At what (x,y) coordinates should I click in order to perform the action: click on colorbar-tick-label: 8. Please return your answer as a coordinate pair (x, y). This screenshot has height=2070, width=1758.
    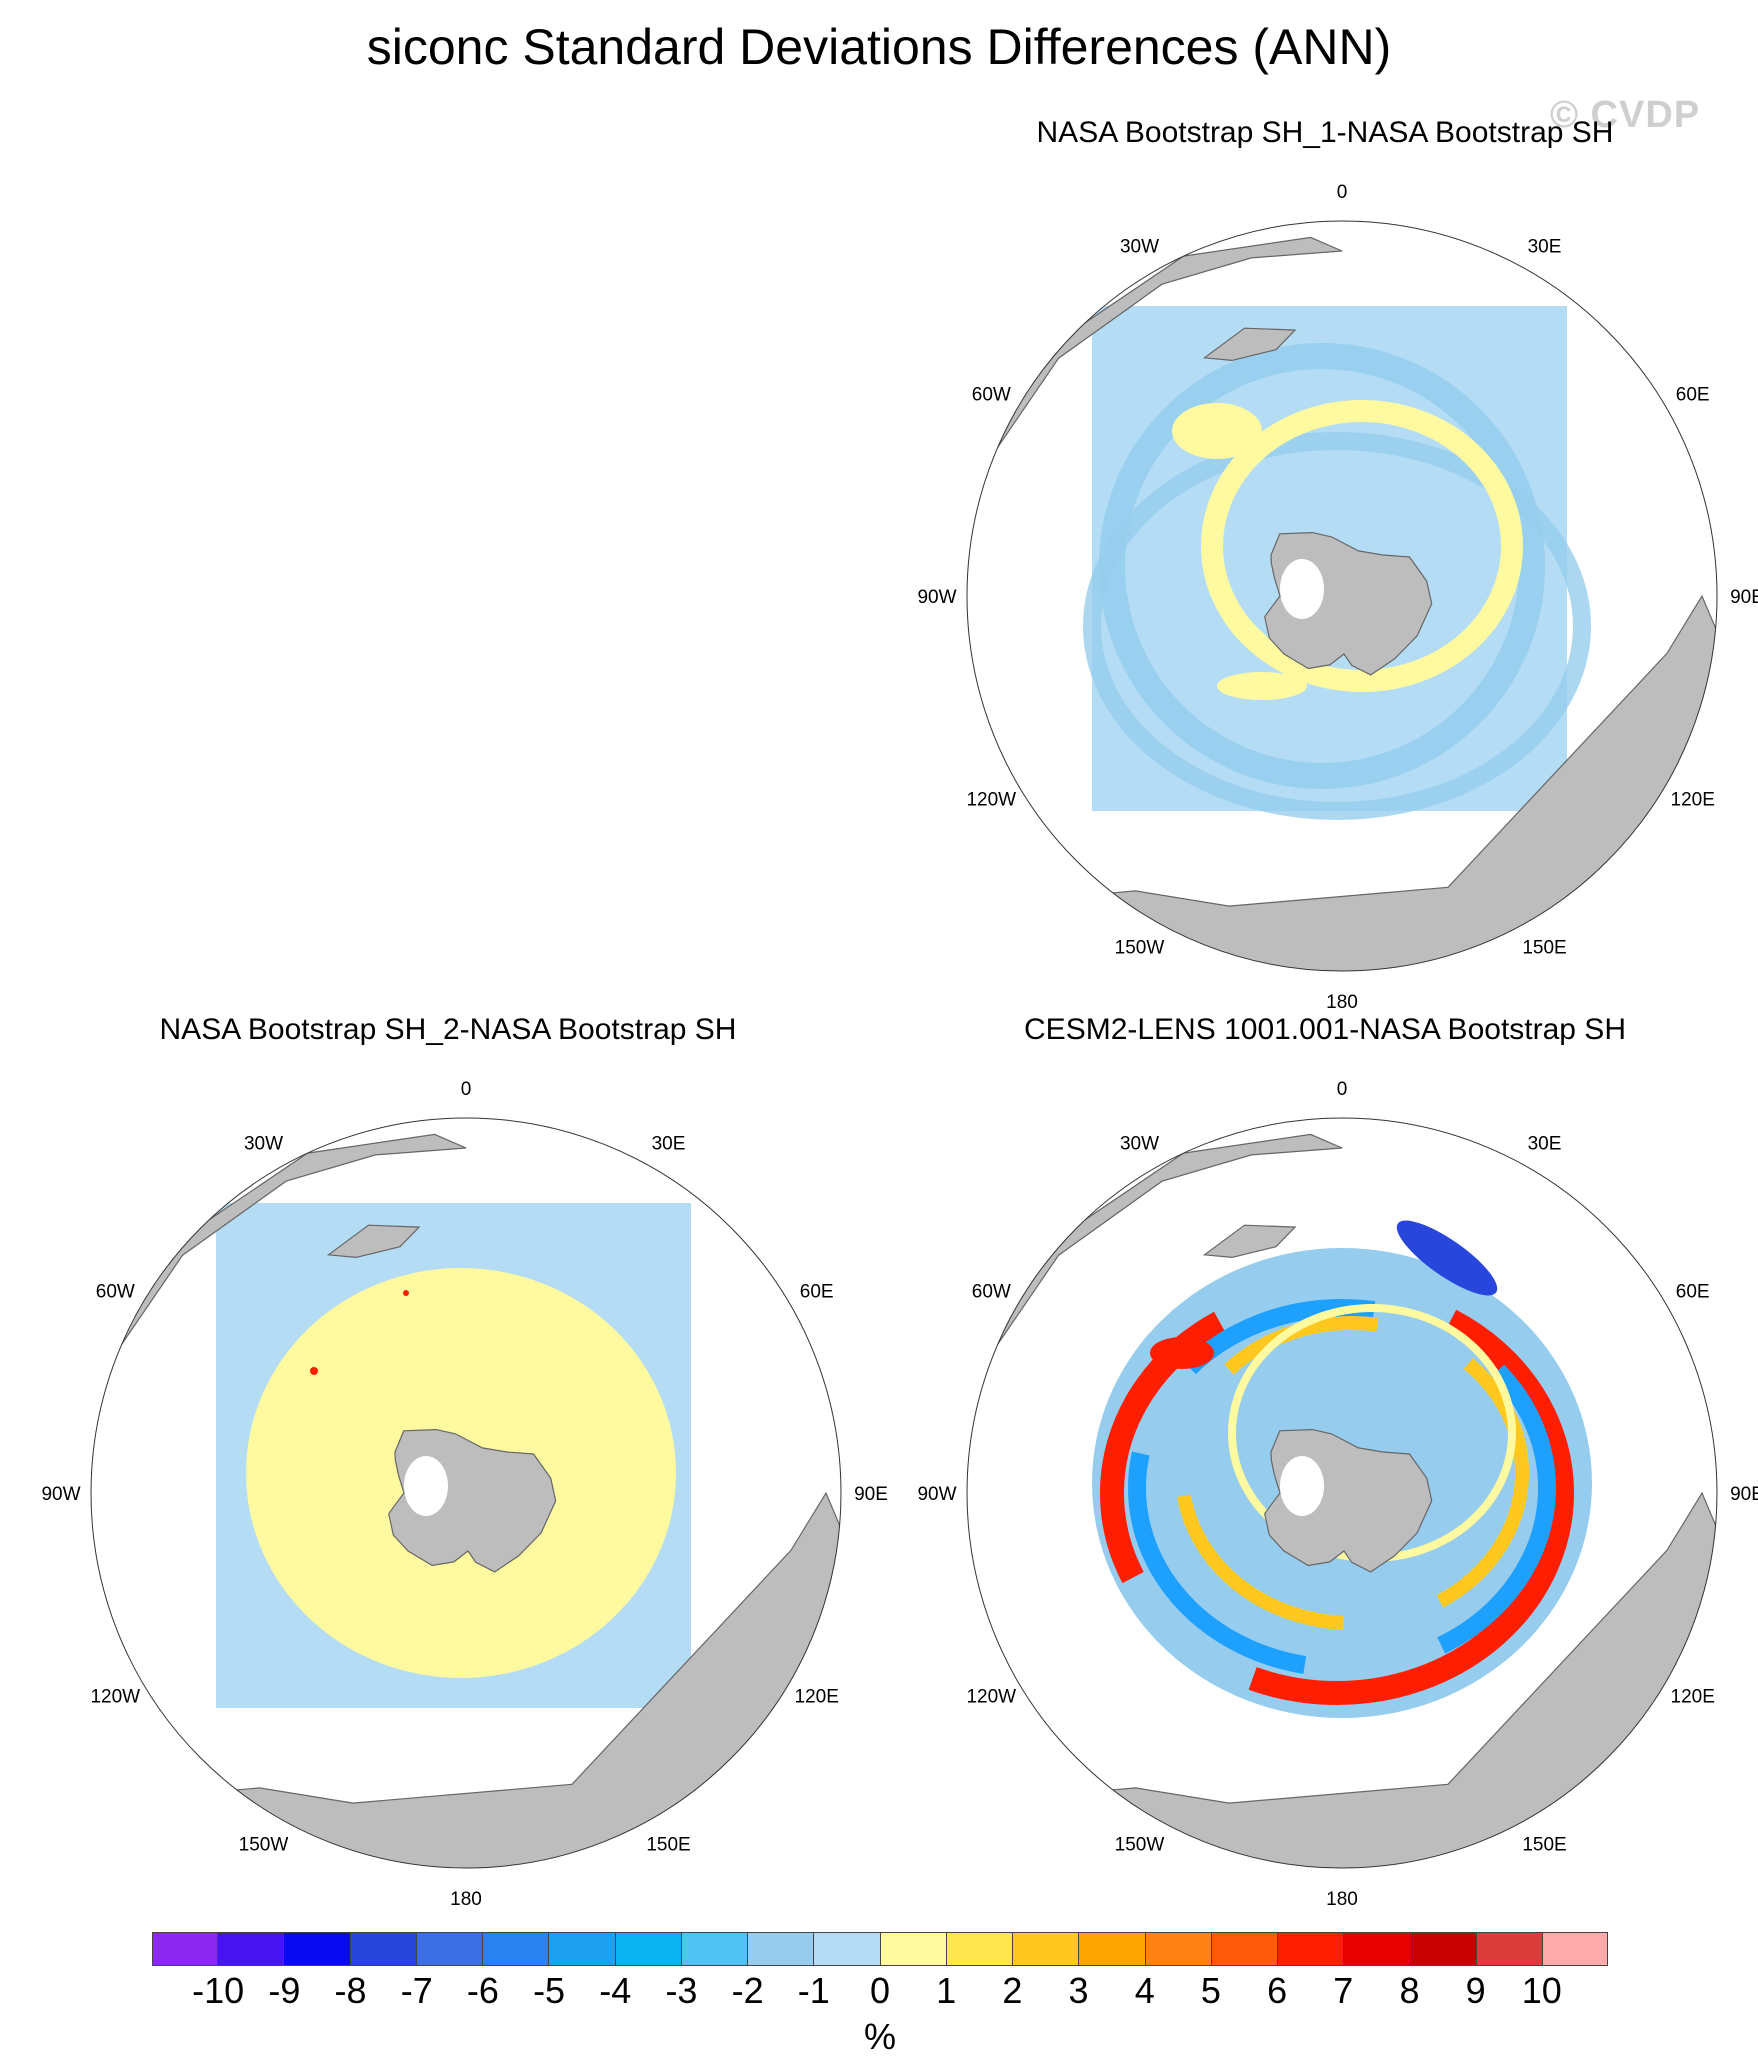
    Looking at the image, I should click on (1409, 1990).